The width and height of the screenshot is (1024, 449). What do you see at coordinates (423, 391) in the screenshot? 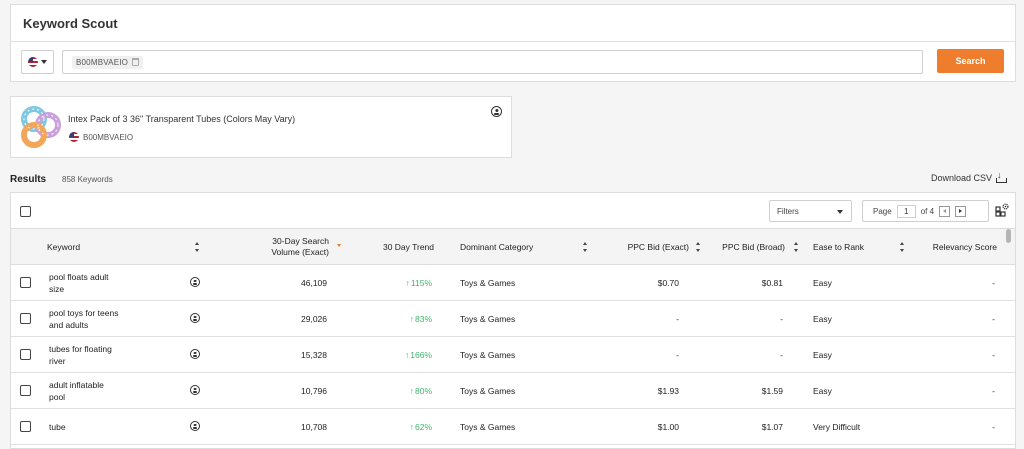
I see `trend-value: 80%` at bounding box center [423, 391].